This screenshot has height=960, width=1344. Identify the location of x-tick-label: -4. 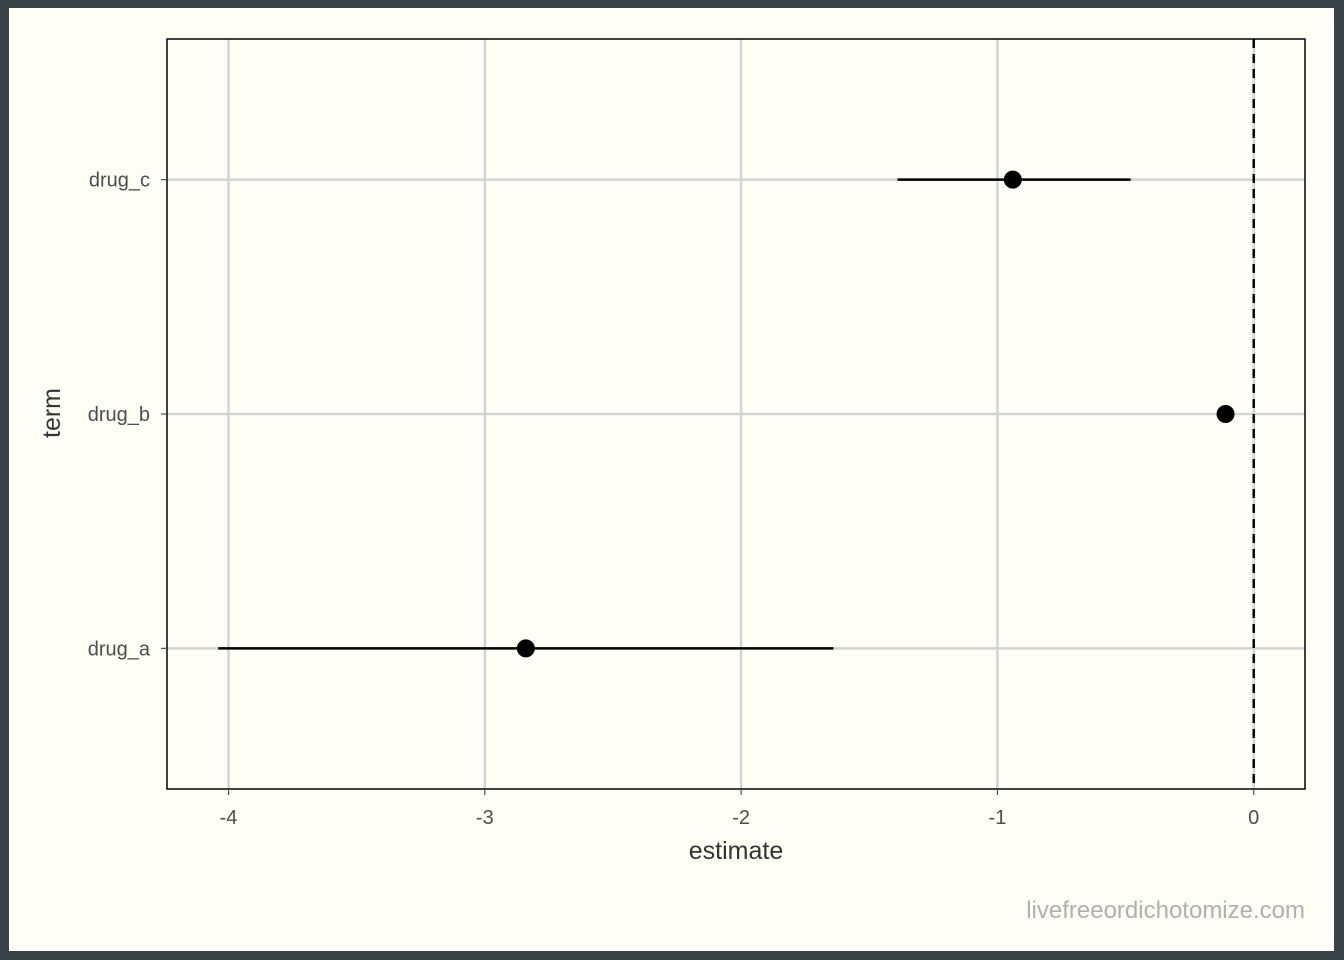
(229, 818).